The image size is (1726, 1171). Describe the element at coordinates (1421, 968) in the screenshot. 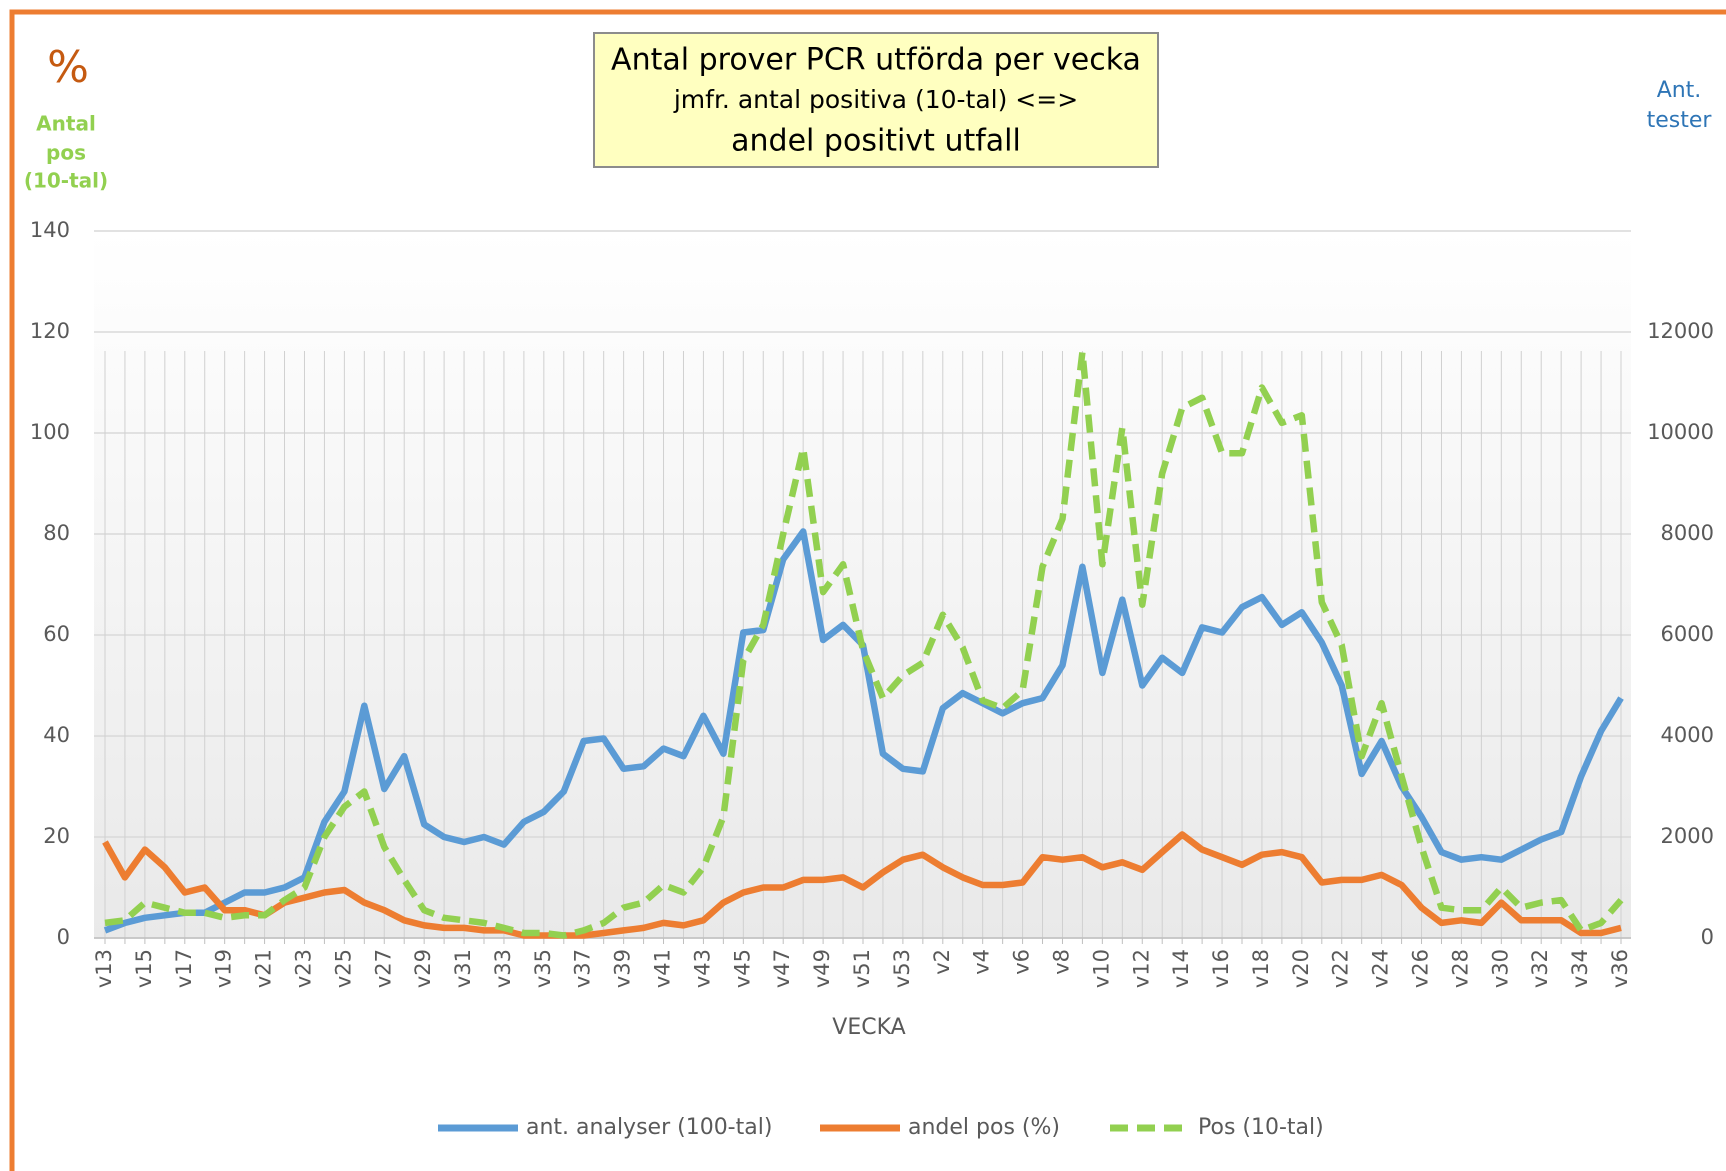

I see `x-tick-label: v26` at that location.